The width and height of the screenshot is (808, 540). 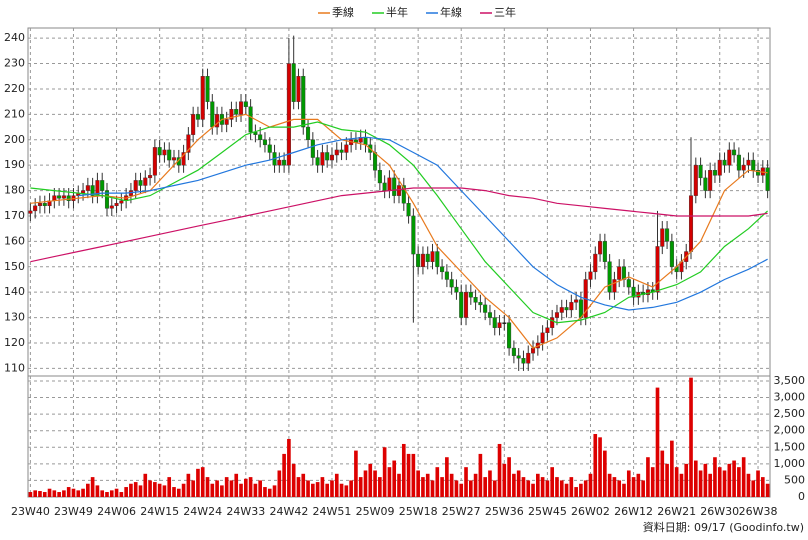 I want to click on y-tick-label: 160, so click(x=14, y=240).